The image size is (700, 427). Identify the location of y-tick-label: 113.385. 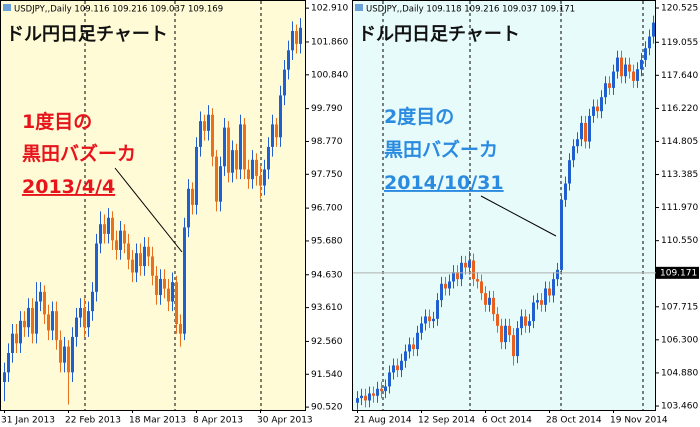
(679, 175).